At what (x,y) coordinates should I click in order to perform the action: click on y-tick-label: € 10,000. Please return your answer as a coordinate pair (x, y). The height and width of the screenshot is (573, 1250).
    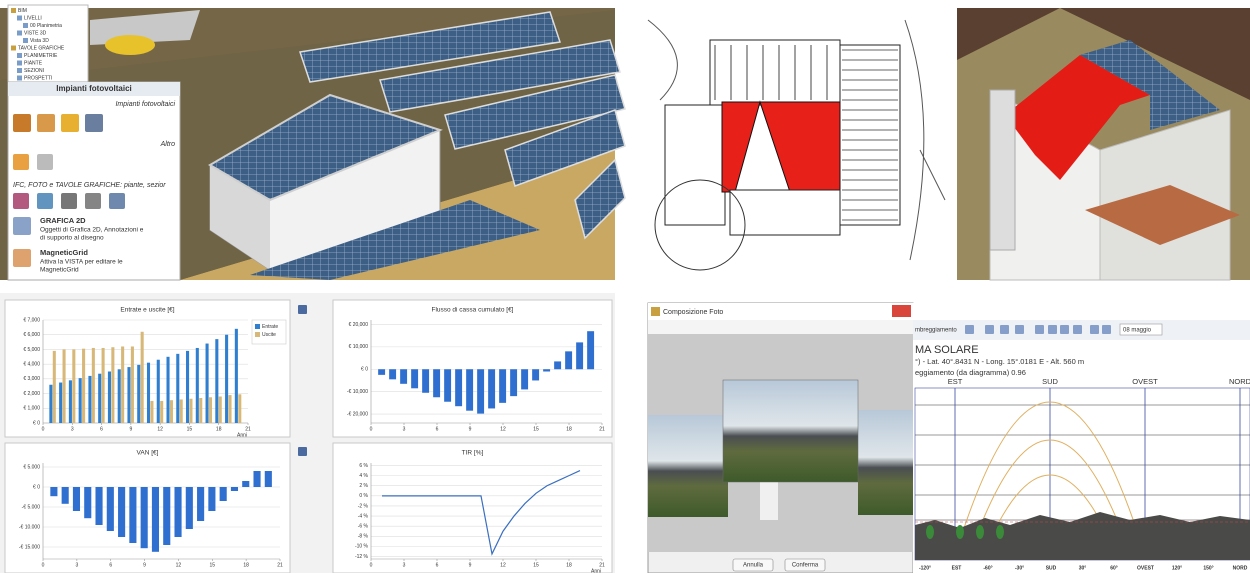
    Looking at the image, I should click on (359, 347).